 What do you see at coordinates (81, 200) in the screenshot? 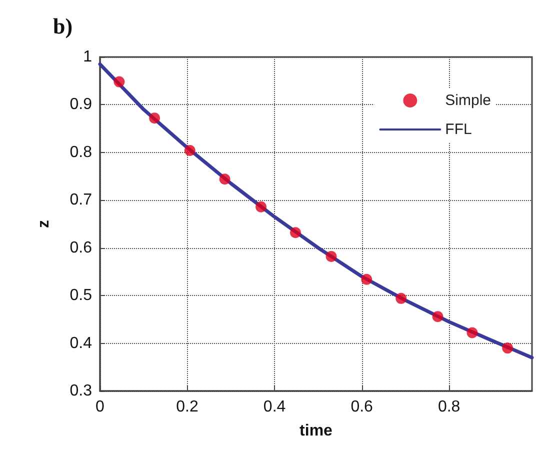
I see `y-tick-label: 0.7` at bounding box center [81, 200].